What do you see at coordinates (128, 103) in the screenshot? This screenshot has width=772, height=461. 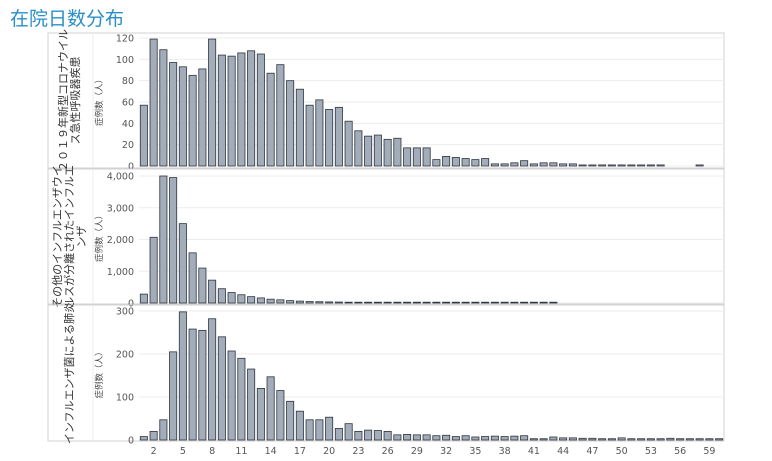 I see `y-tick-label: 60` at bounding box center [128, 103].